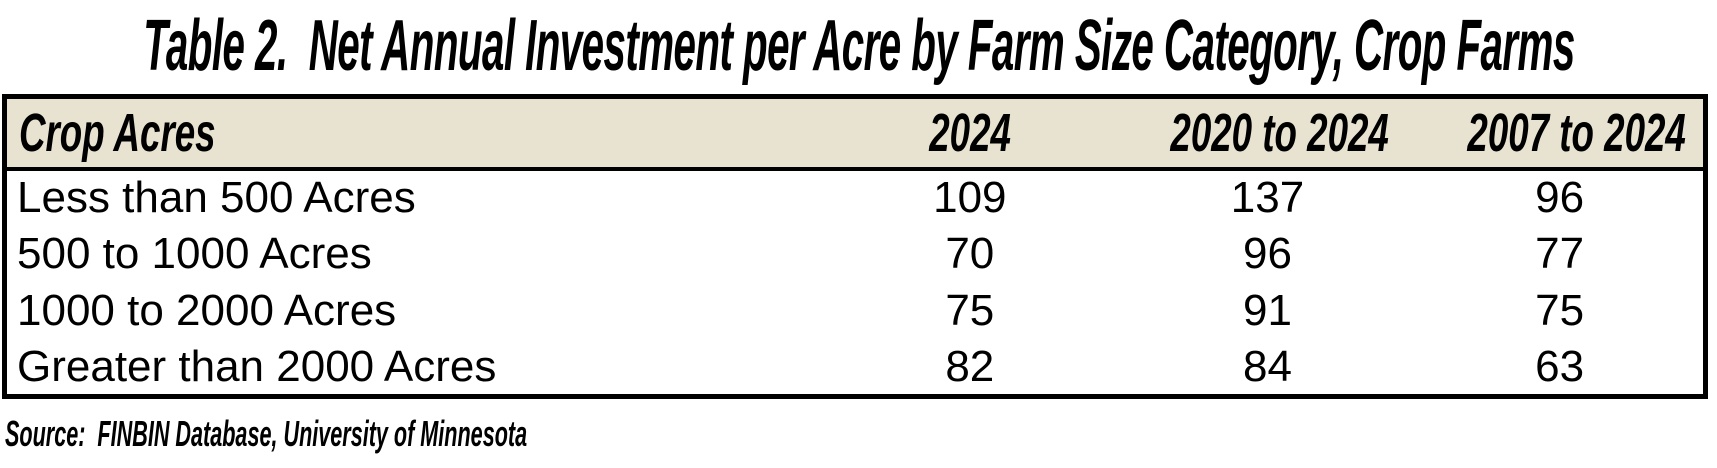  What do you see at coordinates (855, 311) in the screenshot?
I see `table-row: 1000 to 2000 Acres 75 91 75` at bounding box center [855, 311].